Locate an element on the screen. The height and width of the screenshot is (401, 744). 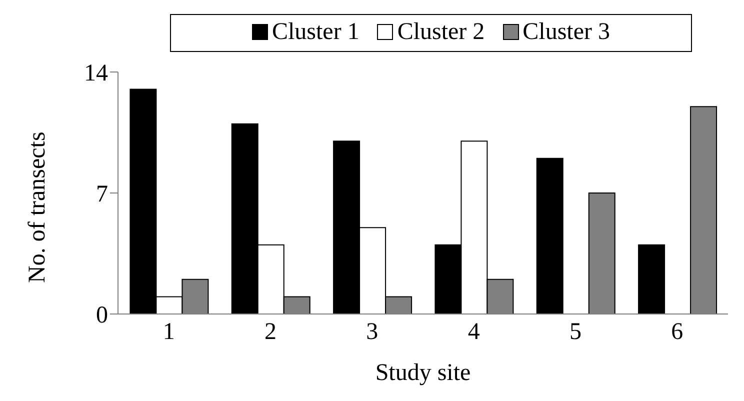
y-tick-label: 0 is located at coordinates (102, 315).